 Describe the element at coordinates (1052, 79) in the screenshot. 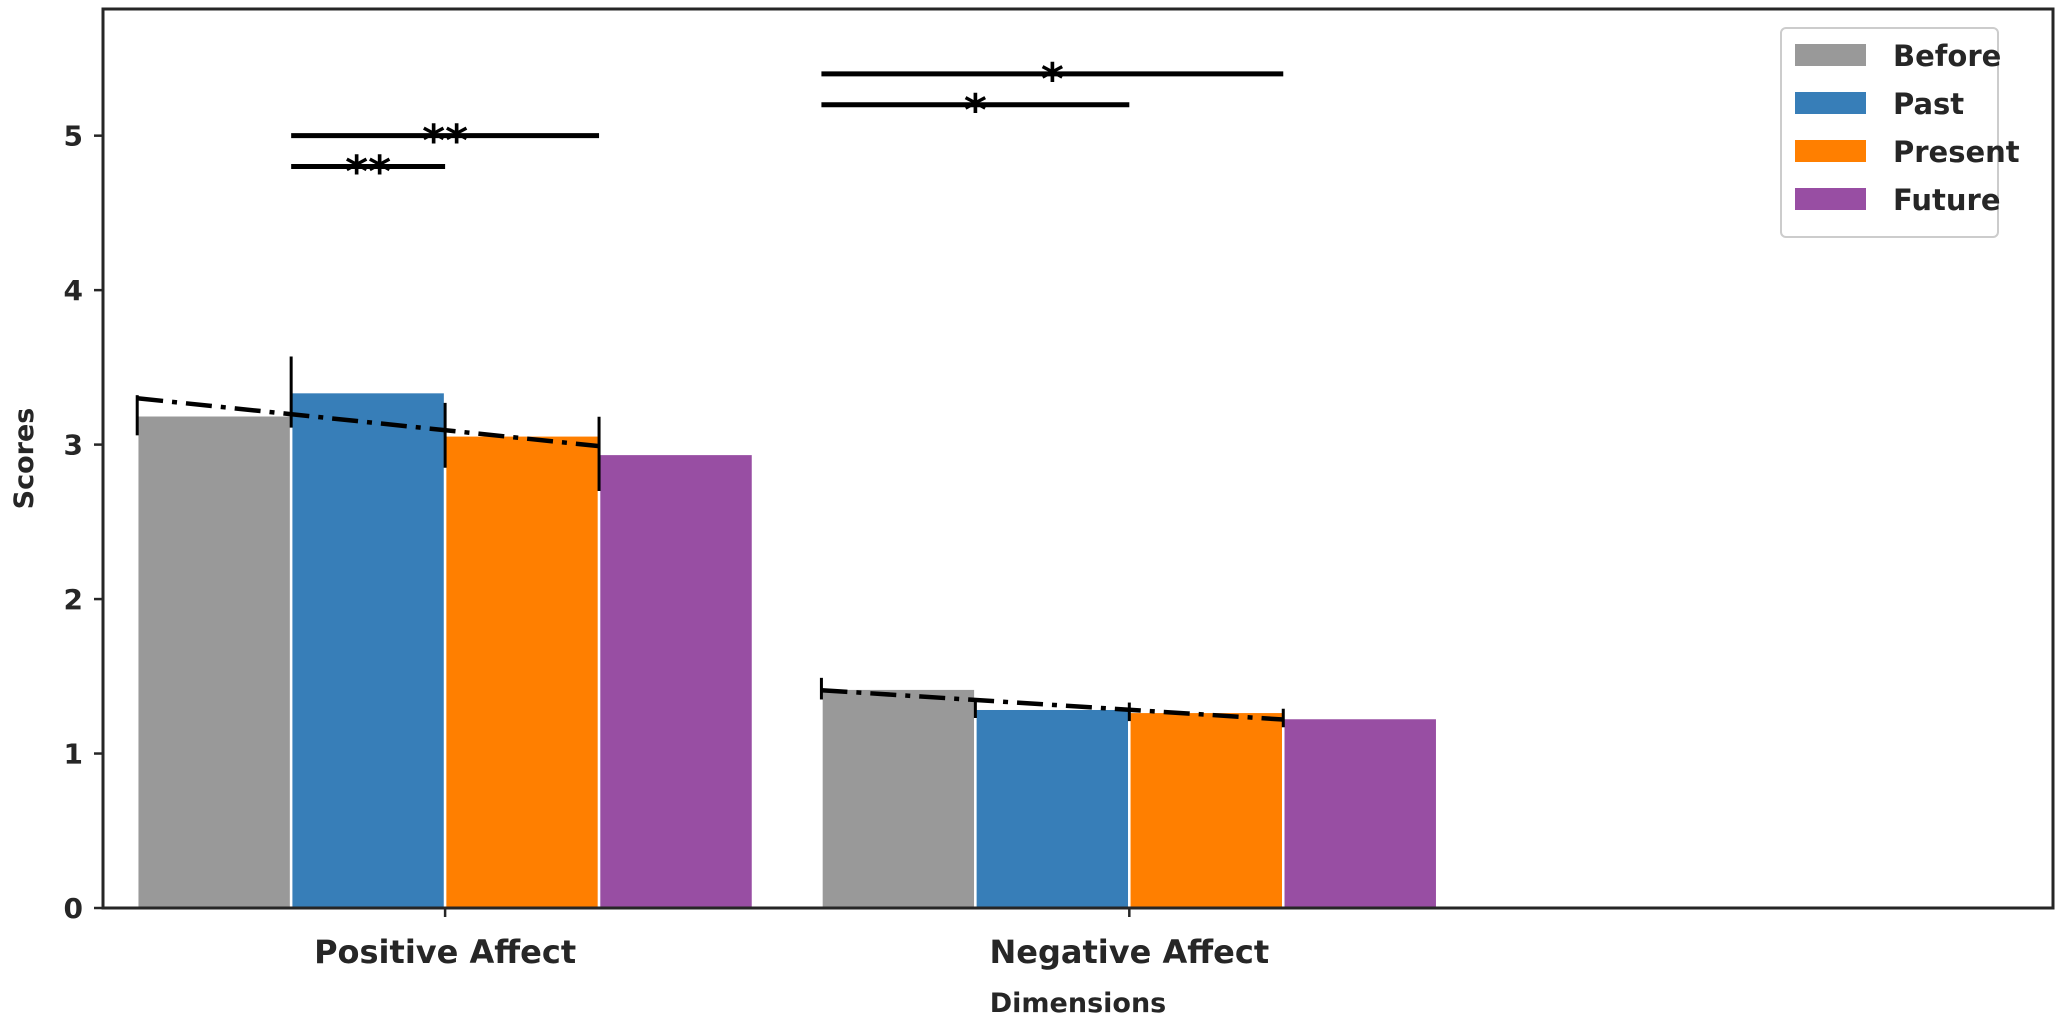

I see `significance-label-3: *` at that location.